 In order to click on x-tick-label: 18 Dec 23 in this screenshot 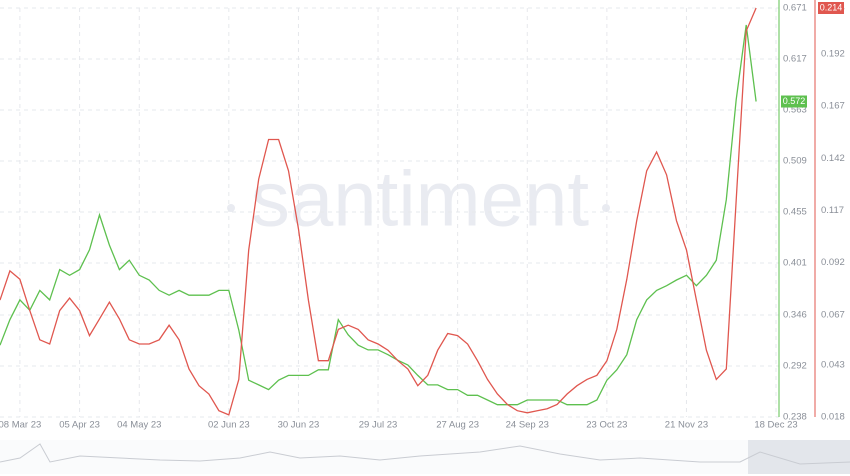, I will do `click(775, 425)`.